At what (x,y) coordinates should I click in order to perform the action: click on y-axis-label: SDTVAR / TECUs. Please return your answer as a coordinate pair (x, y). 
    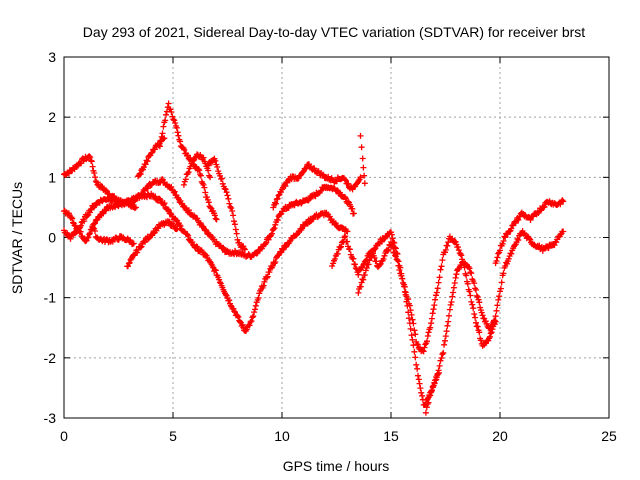
    Looking at the image, I should click on (17, 238).